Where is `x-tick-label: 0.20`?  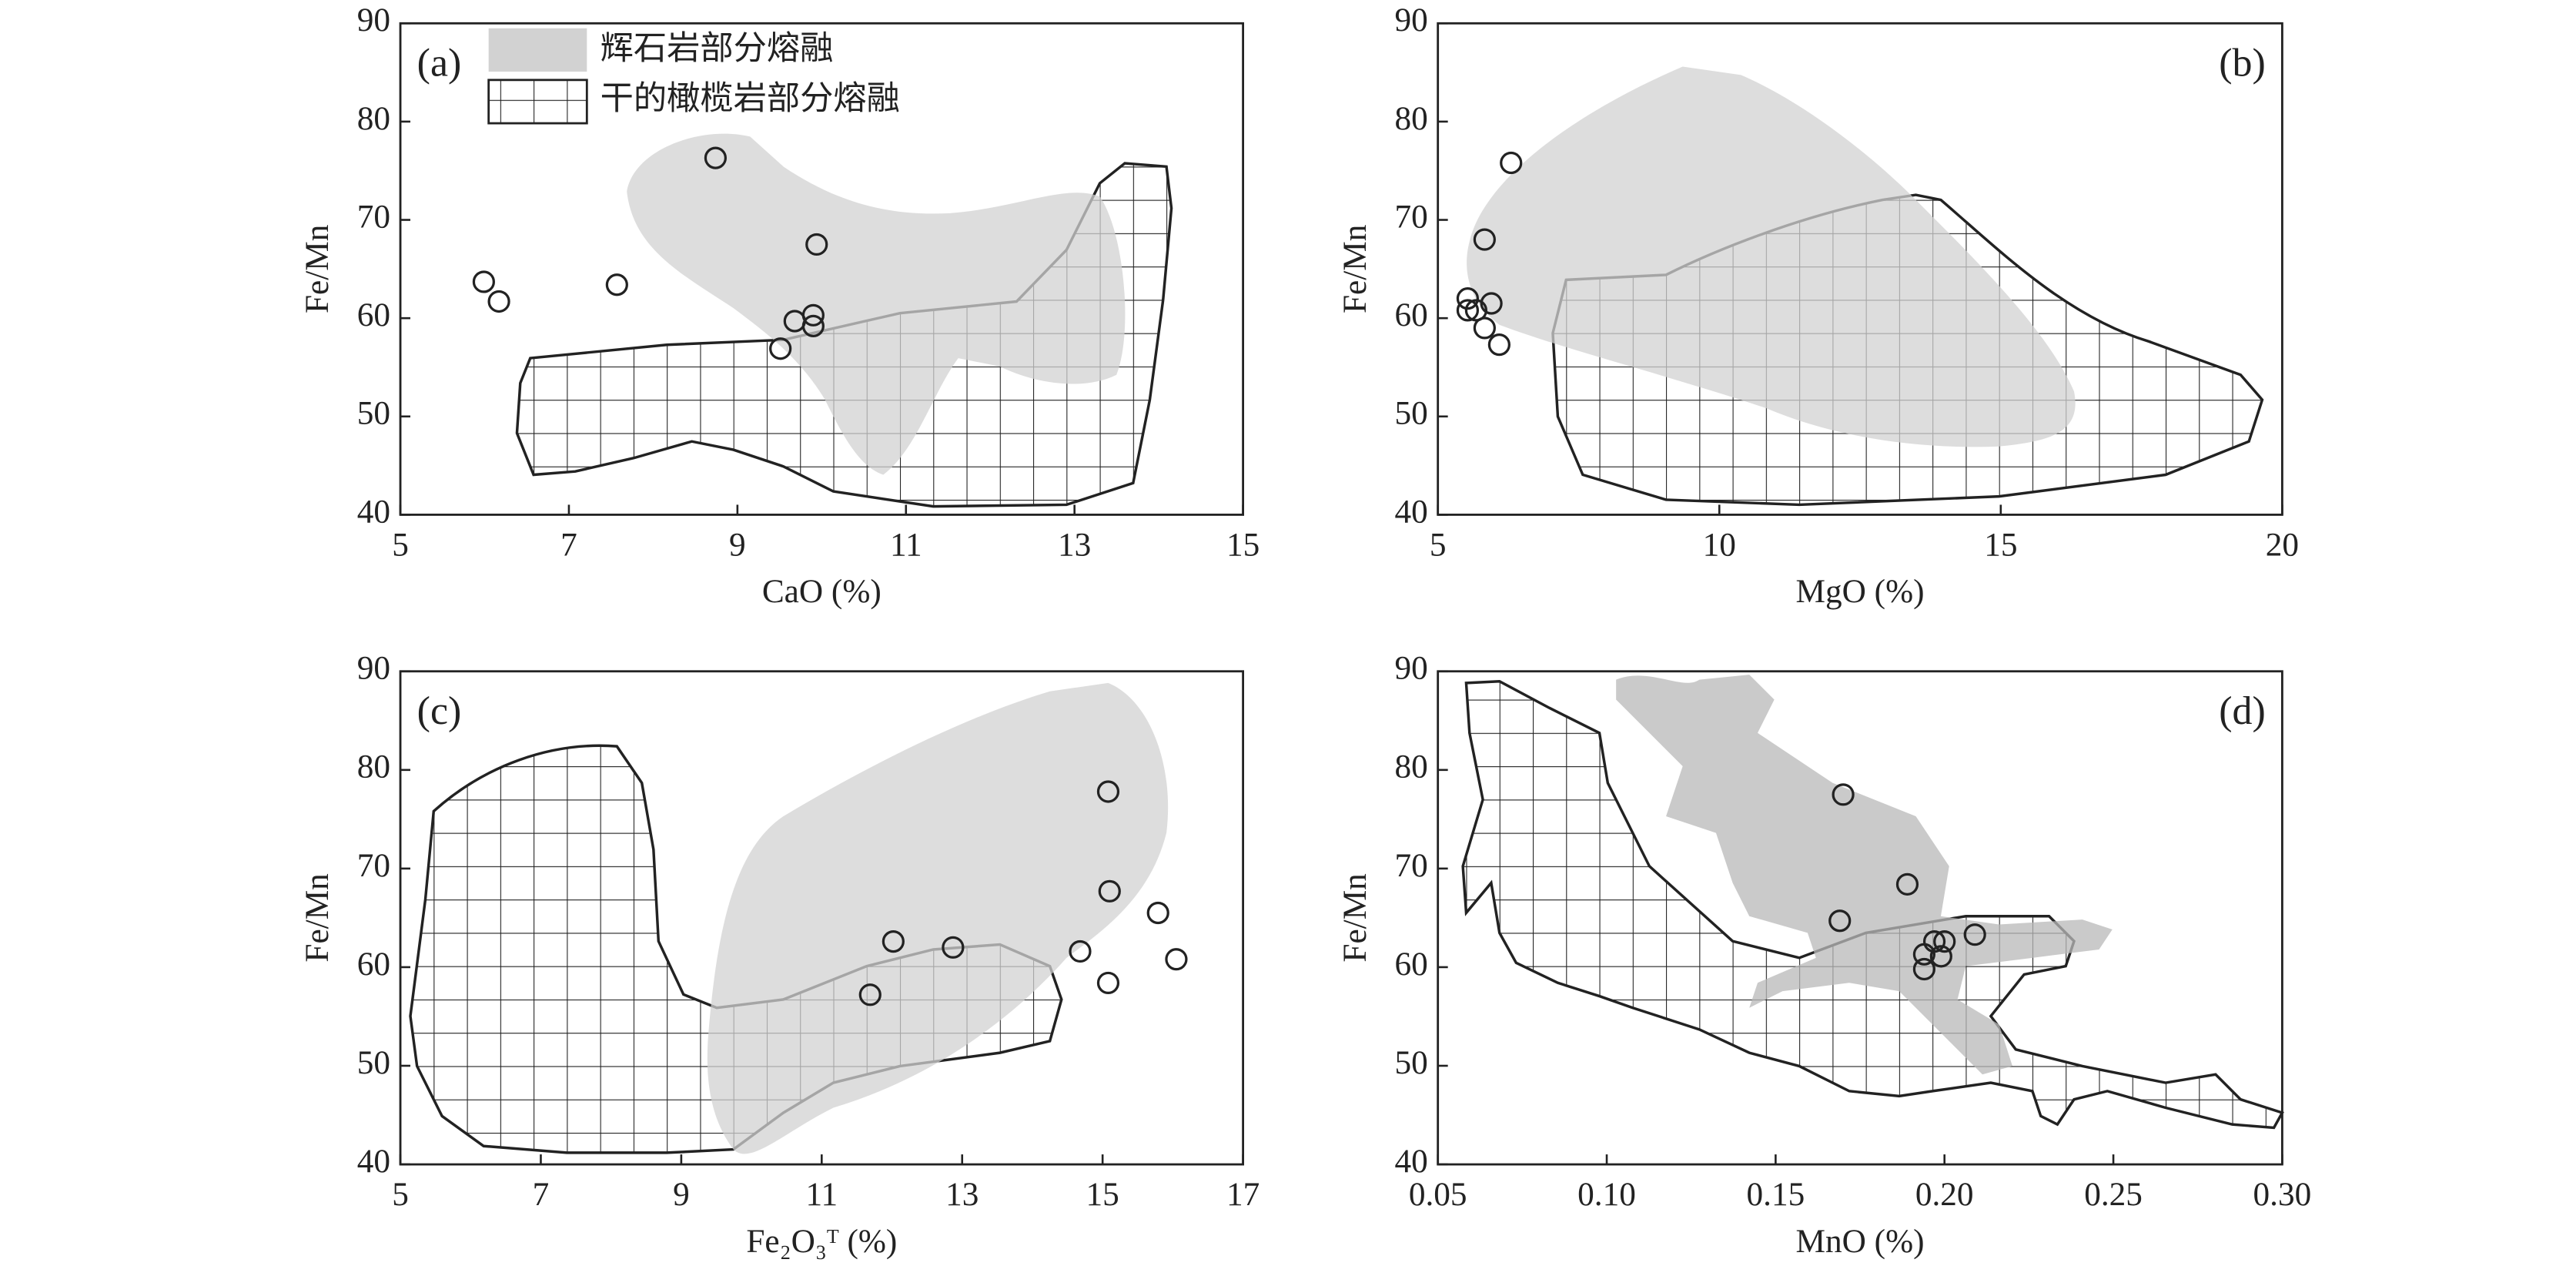
x-tick-label: 0.20 is located at coordinates (1945, 1195).